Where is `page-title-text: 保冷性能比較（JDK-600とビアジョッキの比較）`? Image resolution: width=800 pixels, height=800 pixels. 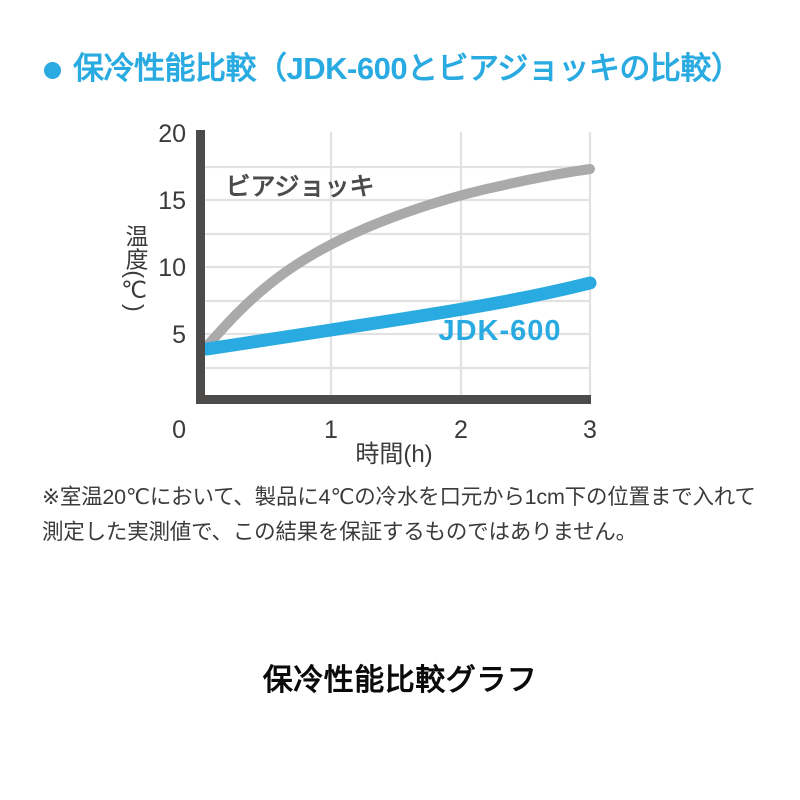 page-title-text: 保冷性能比較（JDK-600とビアジョッキの比較） is located at coordinates (407, 68).